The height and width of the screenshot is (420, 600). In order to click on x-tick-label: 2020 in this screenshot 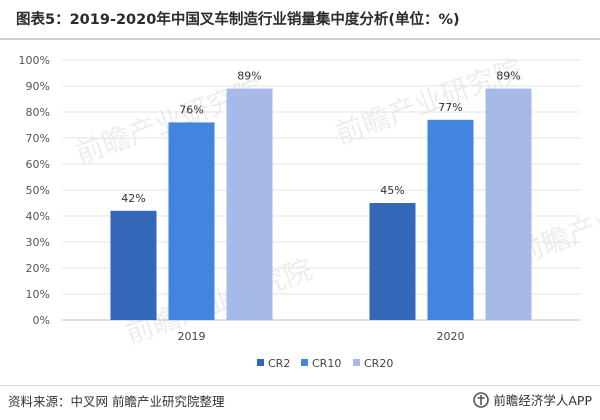, I will do `click(451, 336)`.